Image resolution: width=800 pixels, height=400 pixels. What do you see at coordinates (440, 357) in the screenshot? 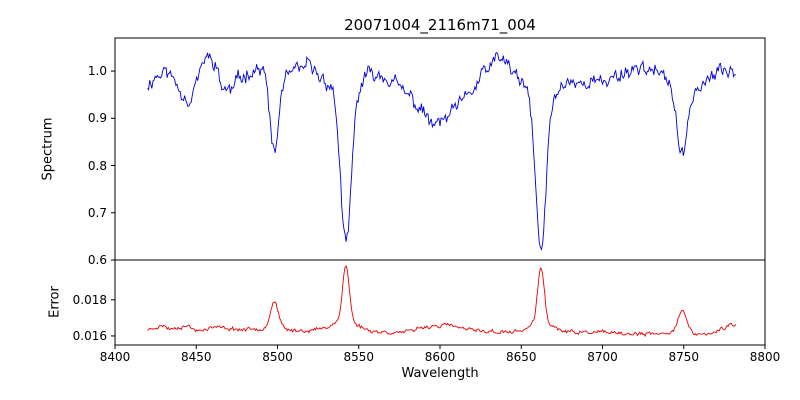
I see `x-tick-label: 8600` at bounding box center [440, 357].